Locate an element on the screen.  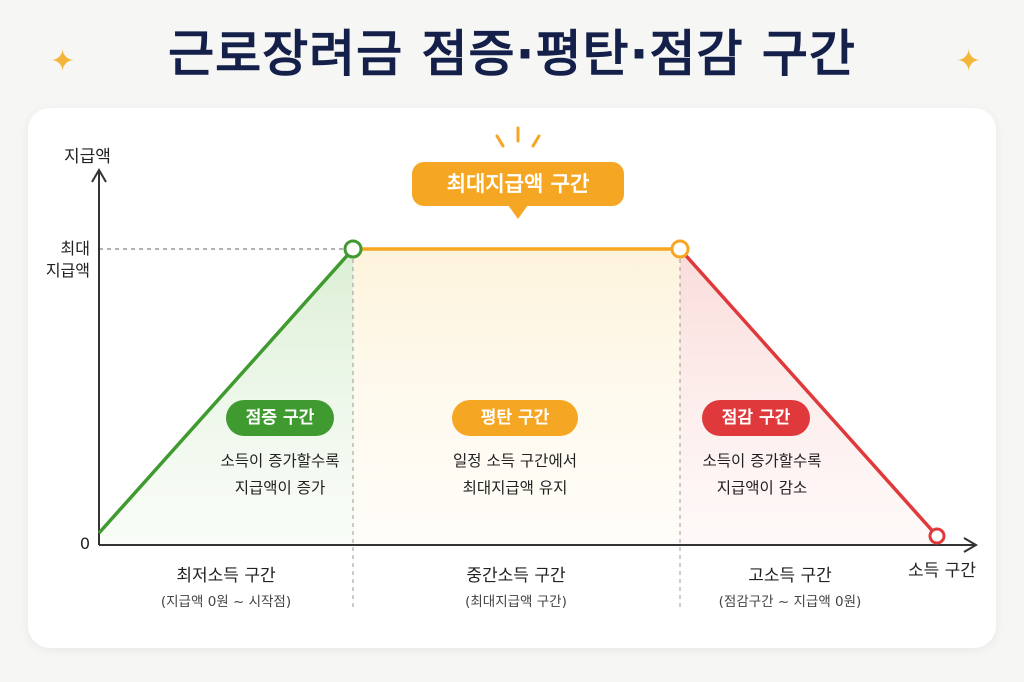
y-axis-label: 지급액 is located at coordinates (87, 157).